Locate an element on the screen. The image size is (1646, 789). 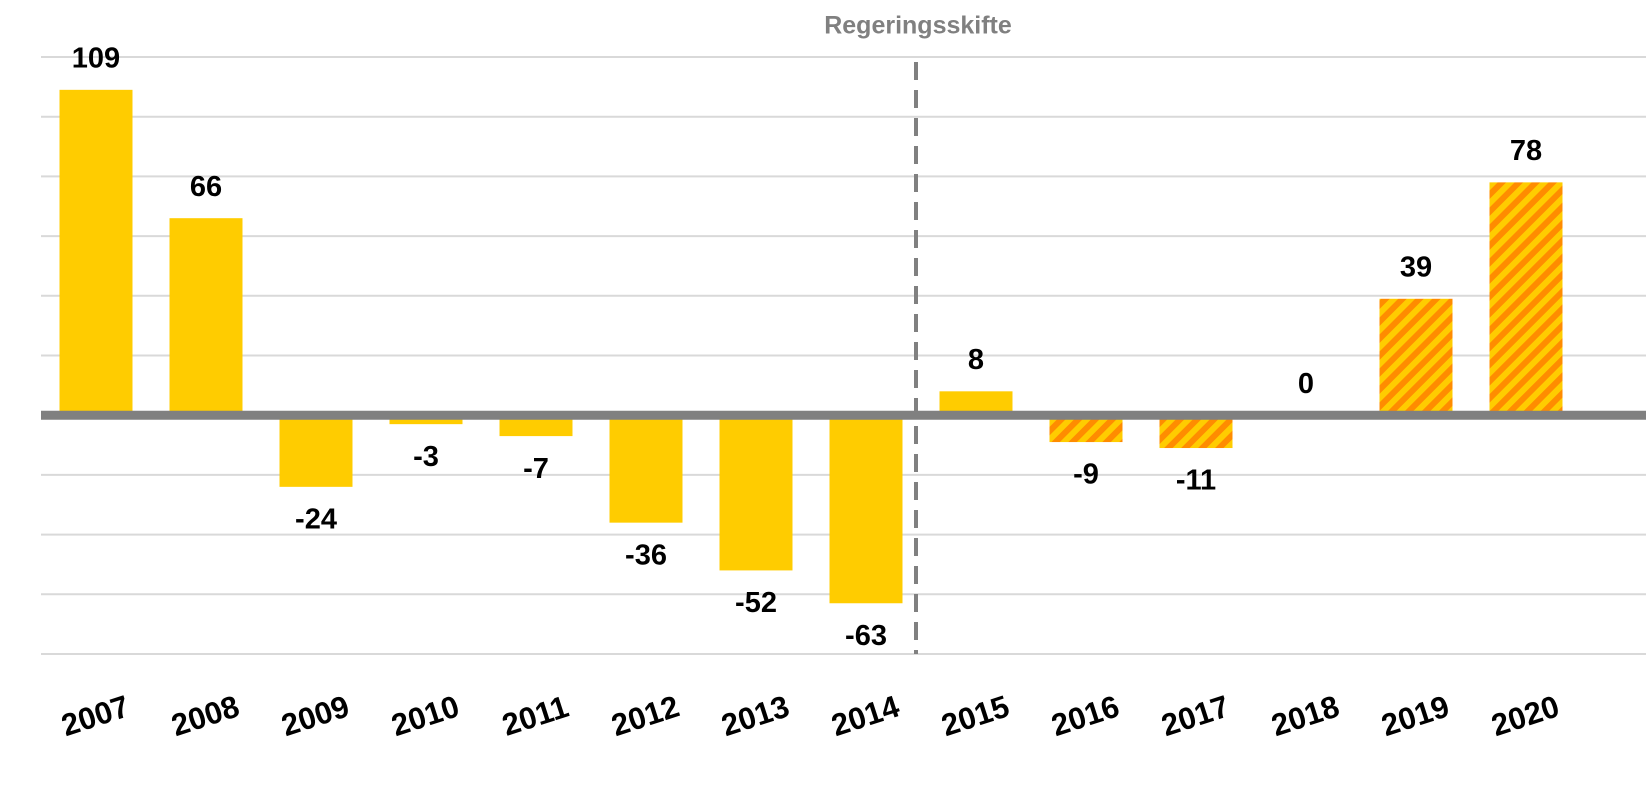
x-tick-label: 2009 is located at coordinates (315, 716).